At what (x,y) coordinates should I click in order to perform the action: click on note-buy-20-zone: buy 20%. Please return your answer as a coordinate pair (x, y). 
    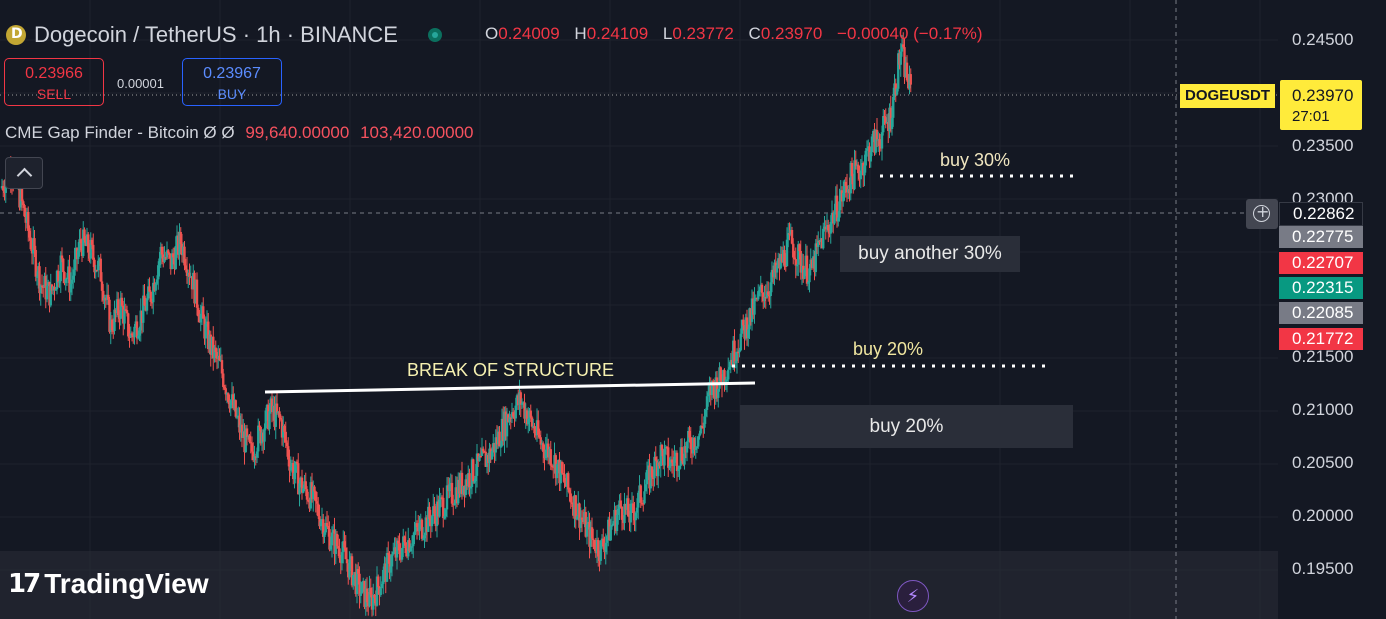
    Looking at the image, I should click on (906, 426).